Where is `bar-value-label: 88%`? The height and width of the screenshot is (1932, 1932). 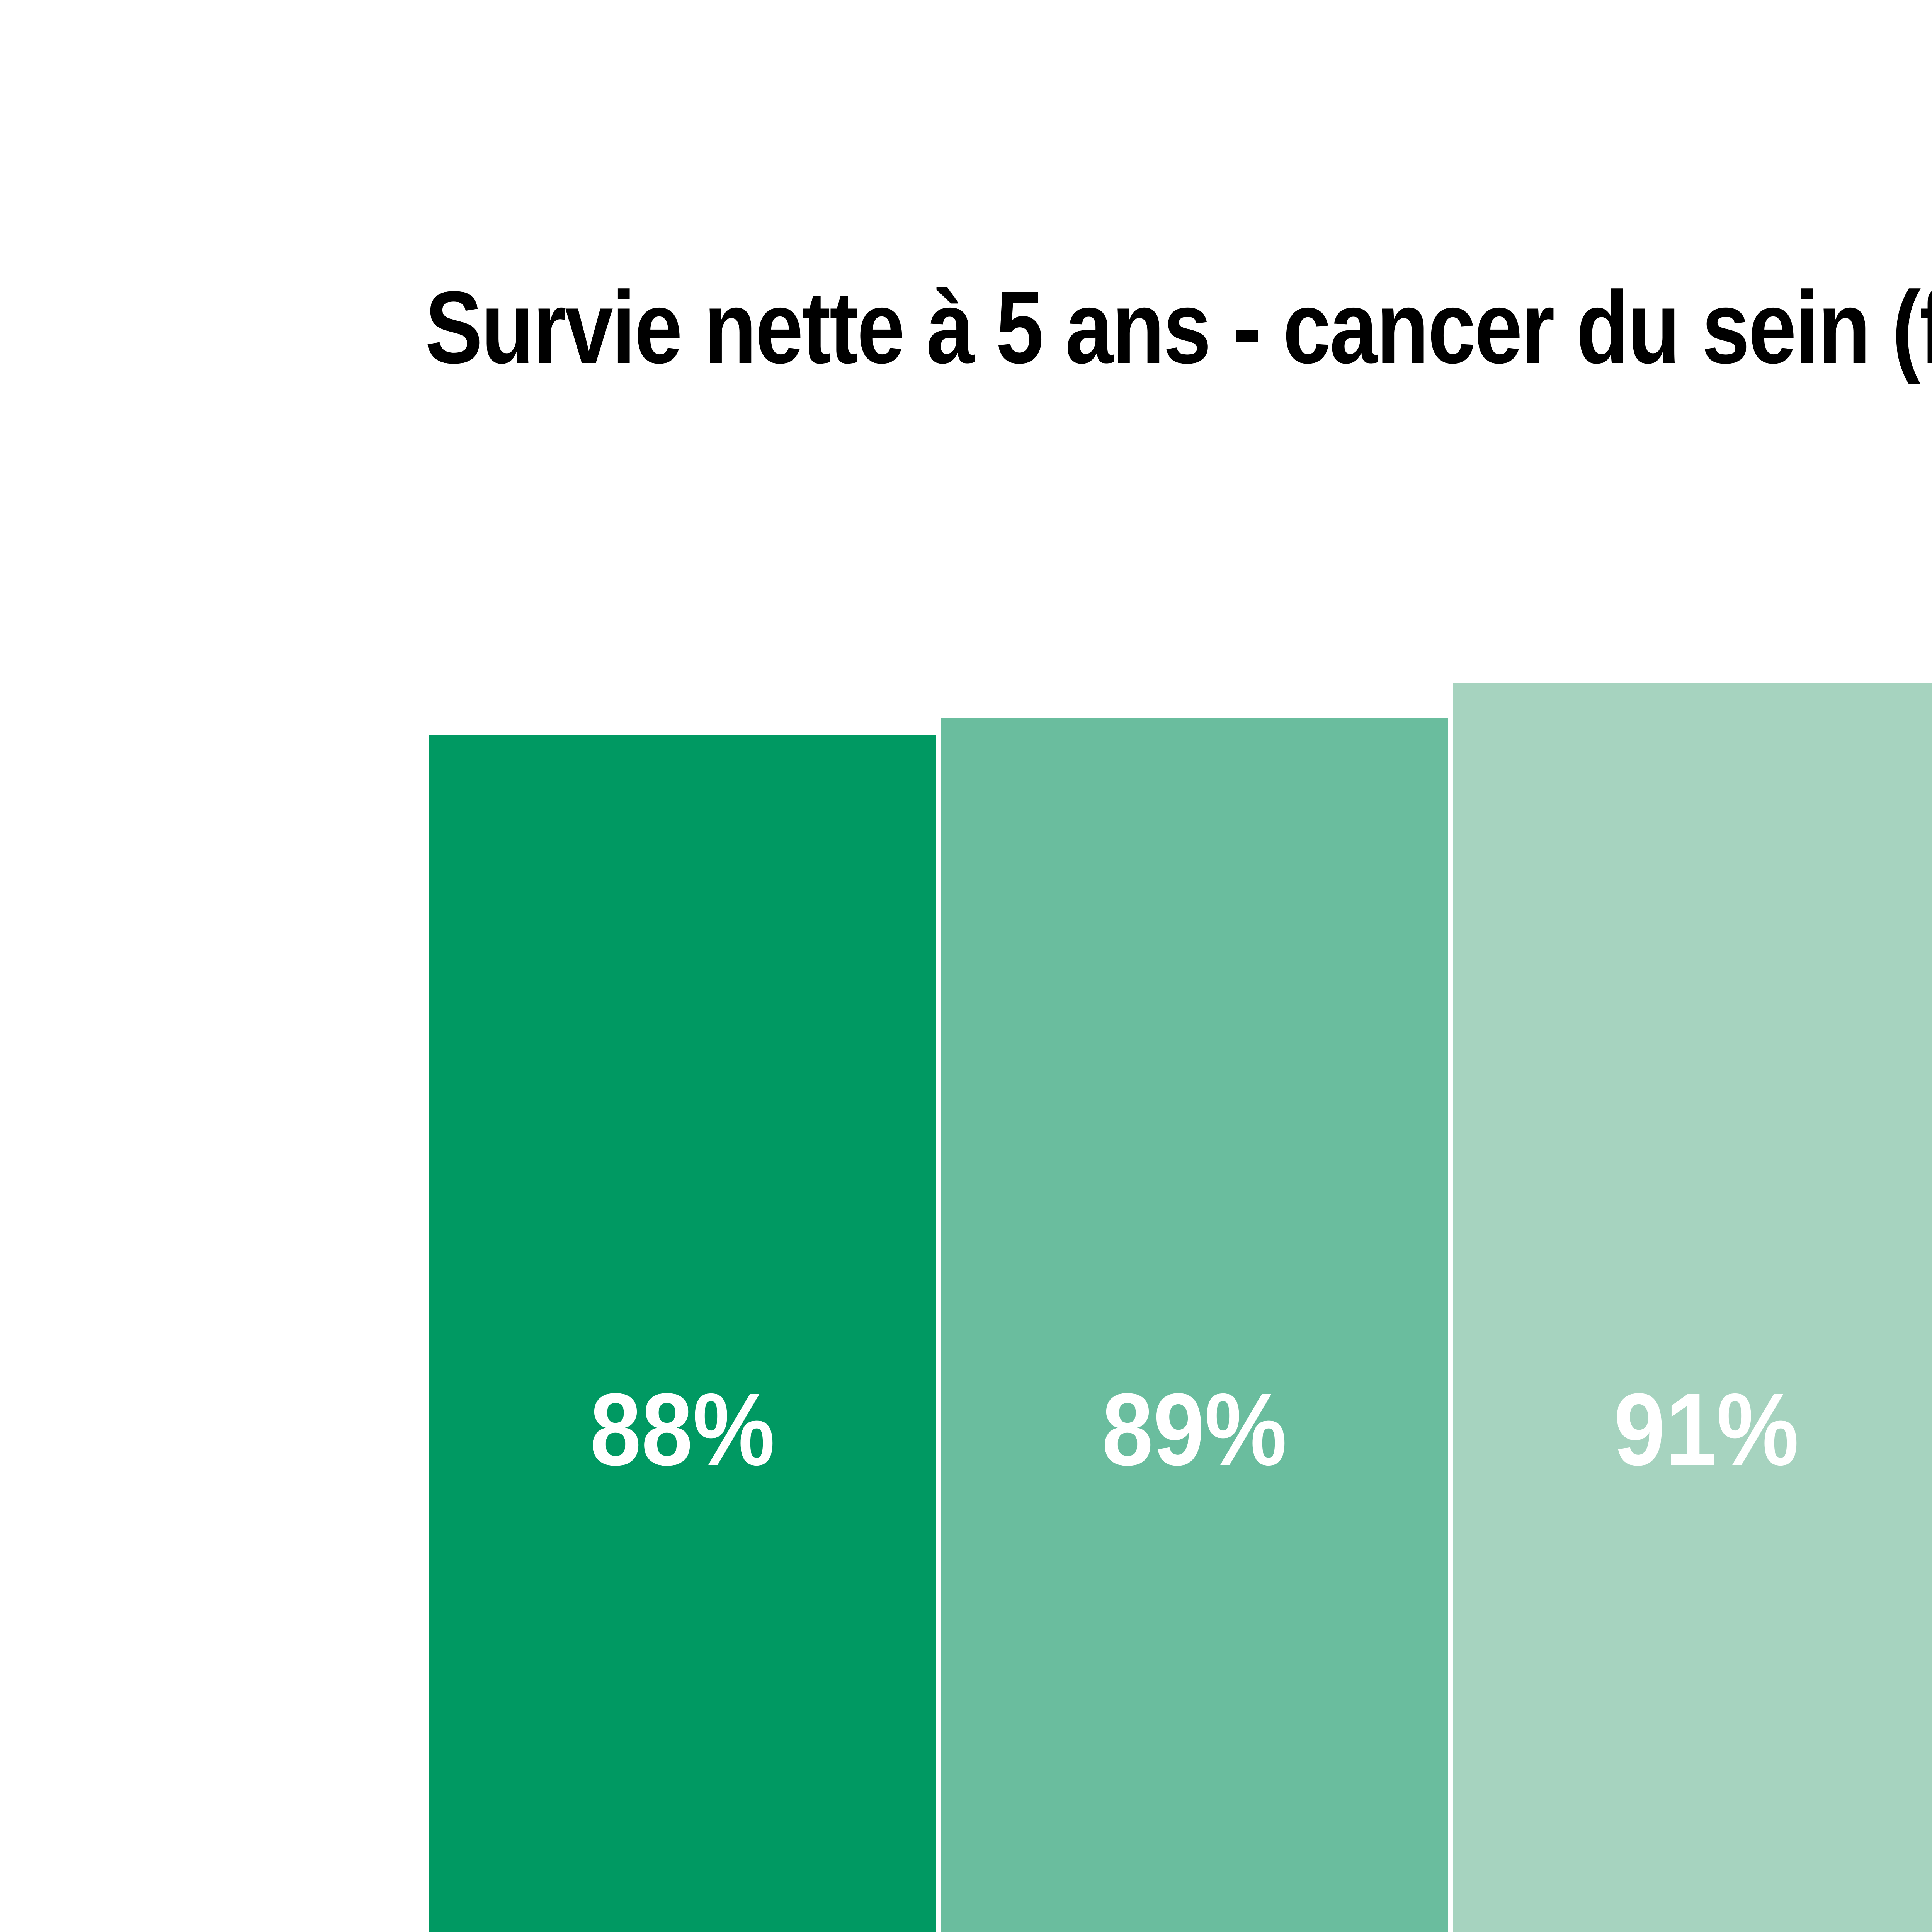
bar-value-label: 88% is located at coordinates (682, 1430).